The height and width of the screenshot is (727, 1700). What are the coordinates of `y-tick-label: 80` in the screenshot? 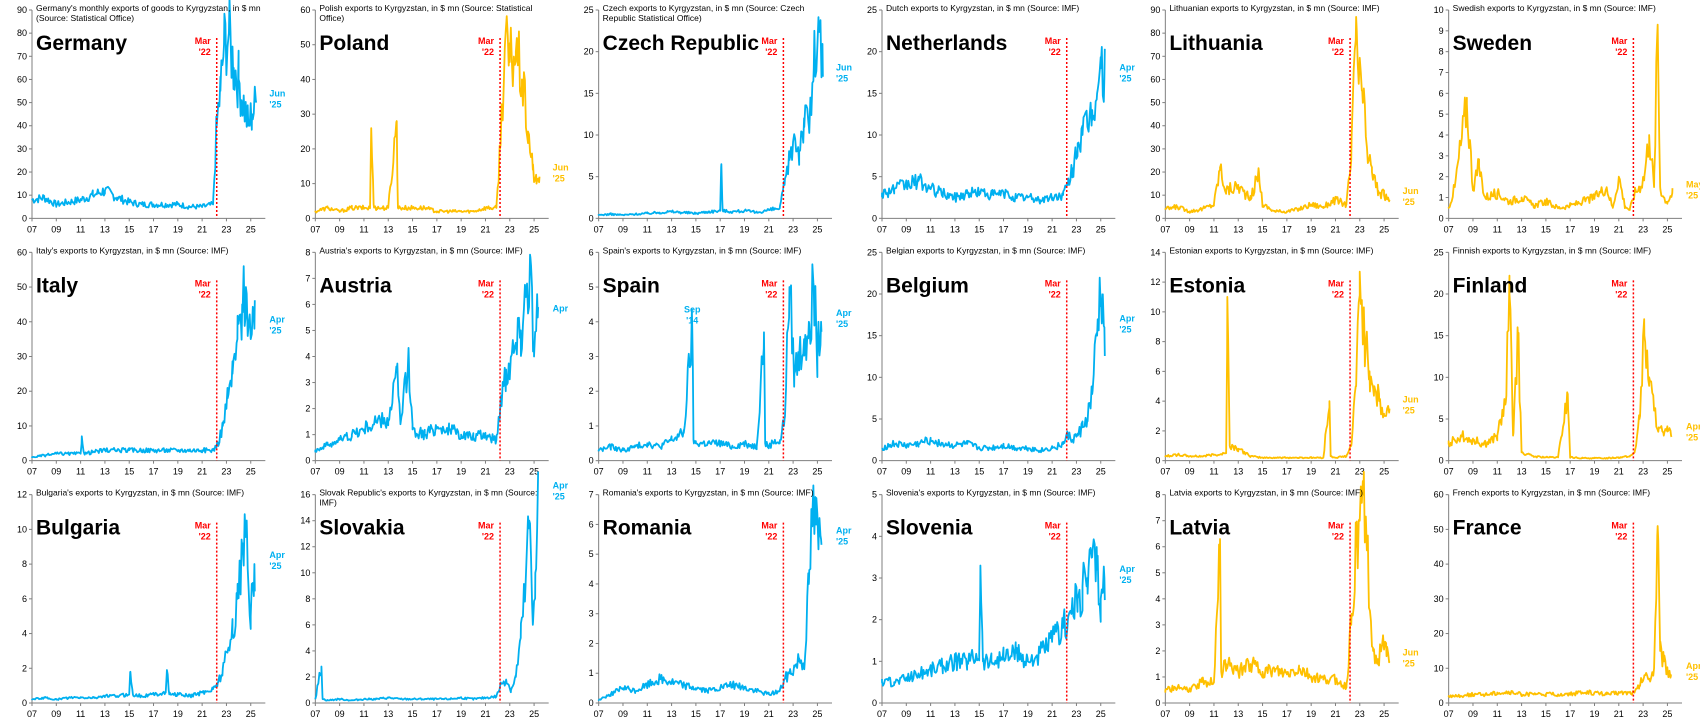 It's located at (1155, 33).